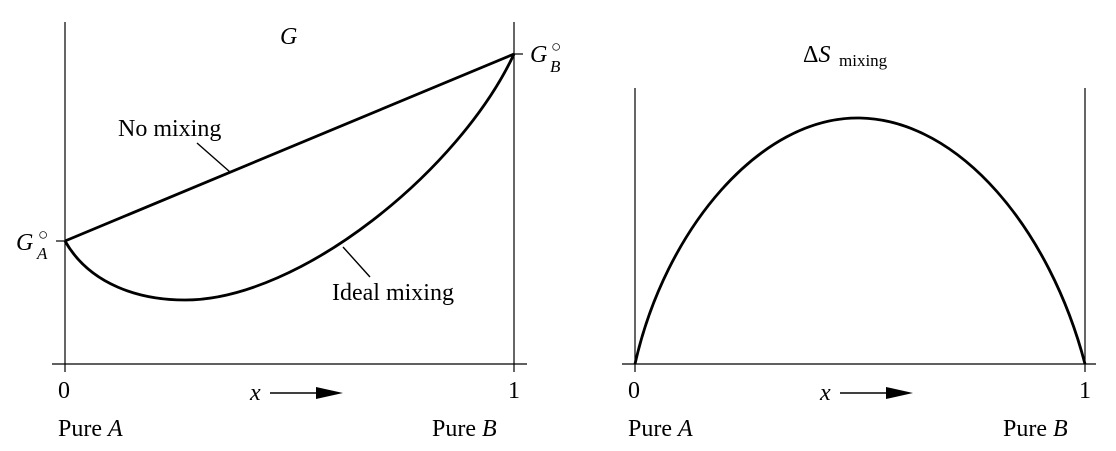 The height and width of the screenshot is (451, 1116). I want to click on ga-base: G, so click(24, 243).